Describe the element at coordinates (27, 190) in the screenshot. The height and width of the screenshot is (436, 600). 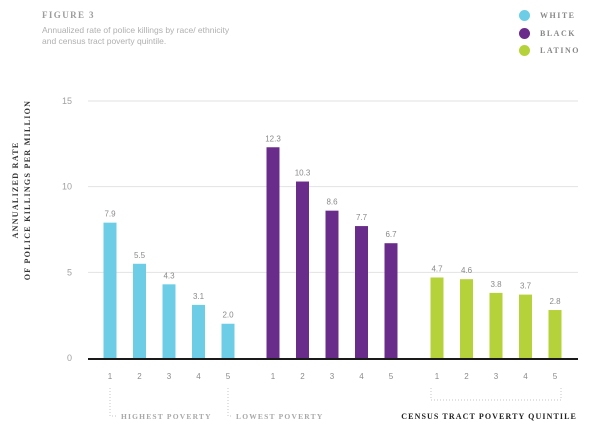
I see `y-axis-title: OF POLICE KILLINGS PER MILLION` at that location.